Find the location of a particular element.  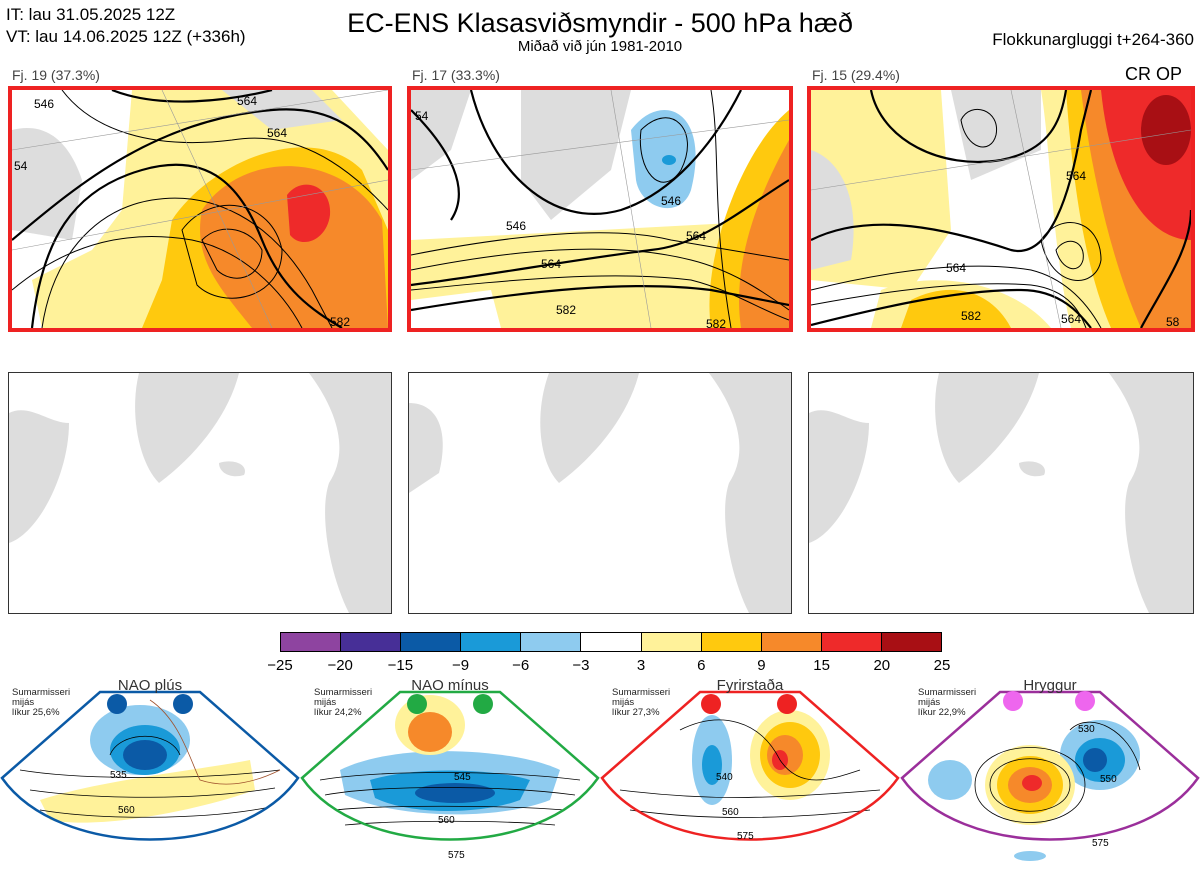

contour-label: 545 is located at coordinates (462, 777).